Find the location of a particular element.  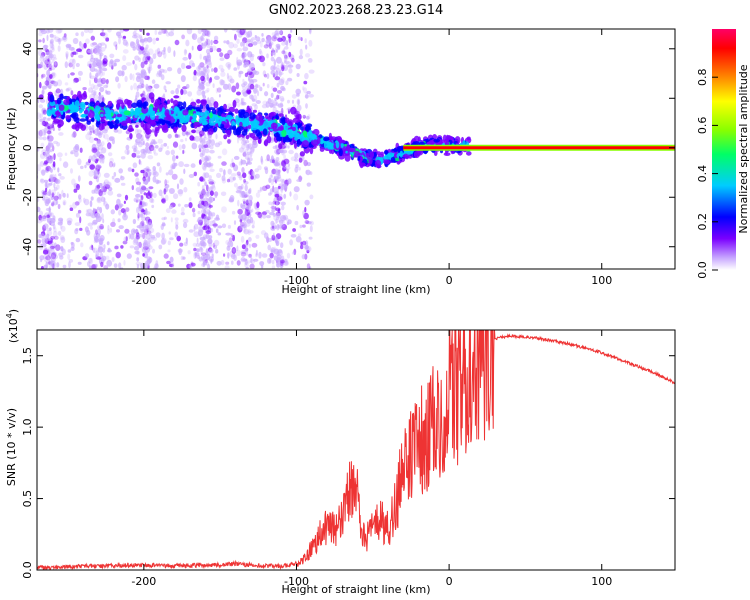

snr-multiplier-exp: 4 is located at coordinates (9, 315).